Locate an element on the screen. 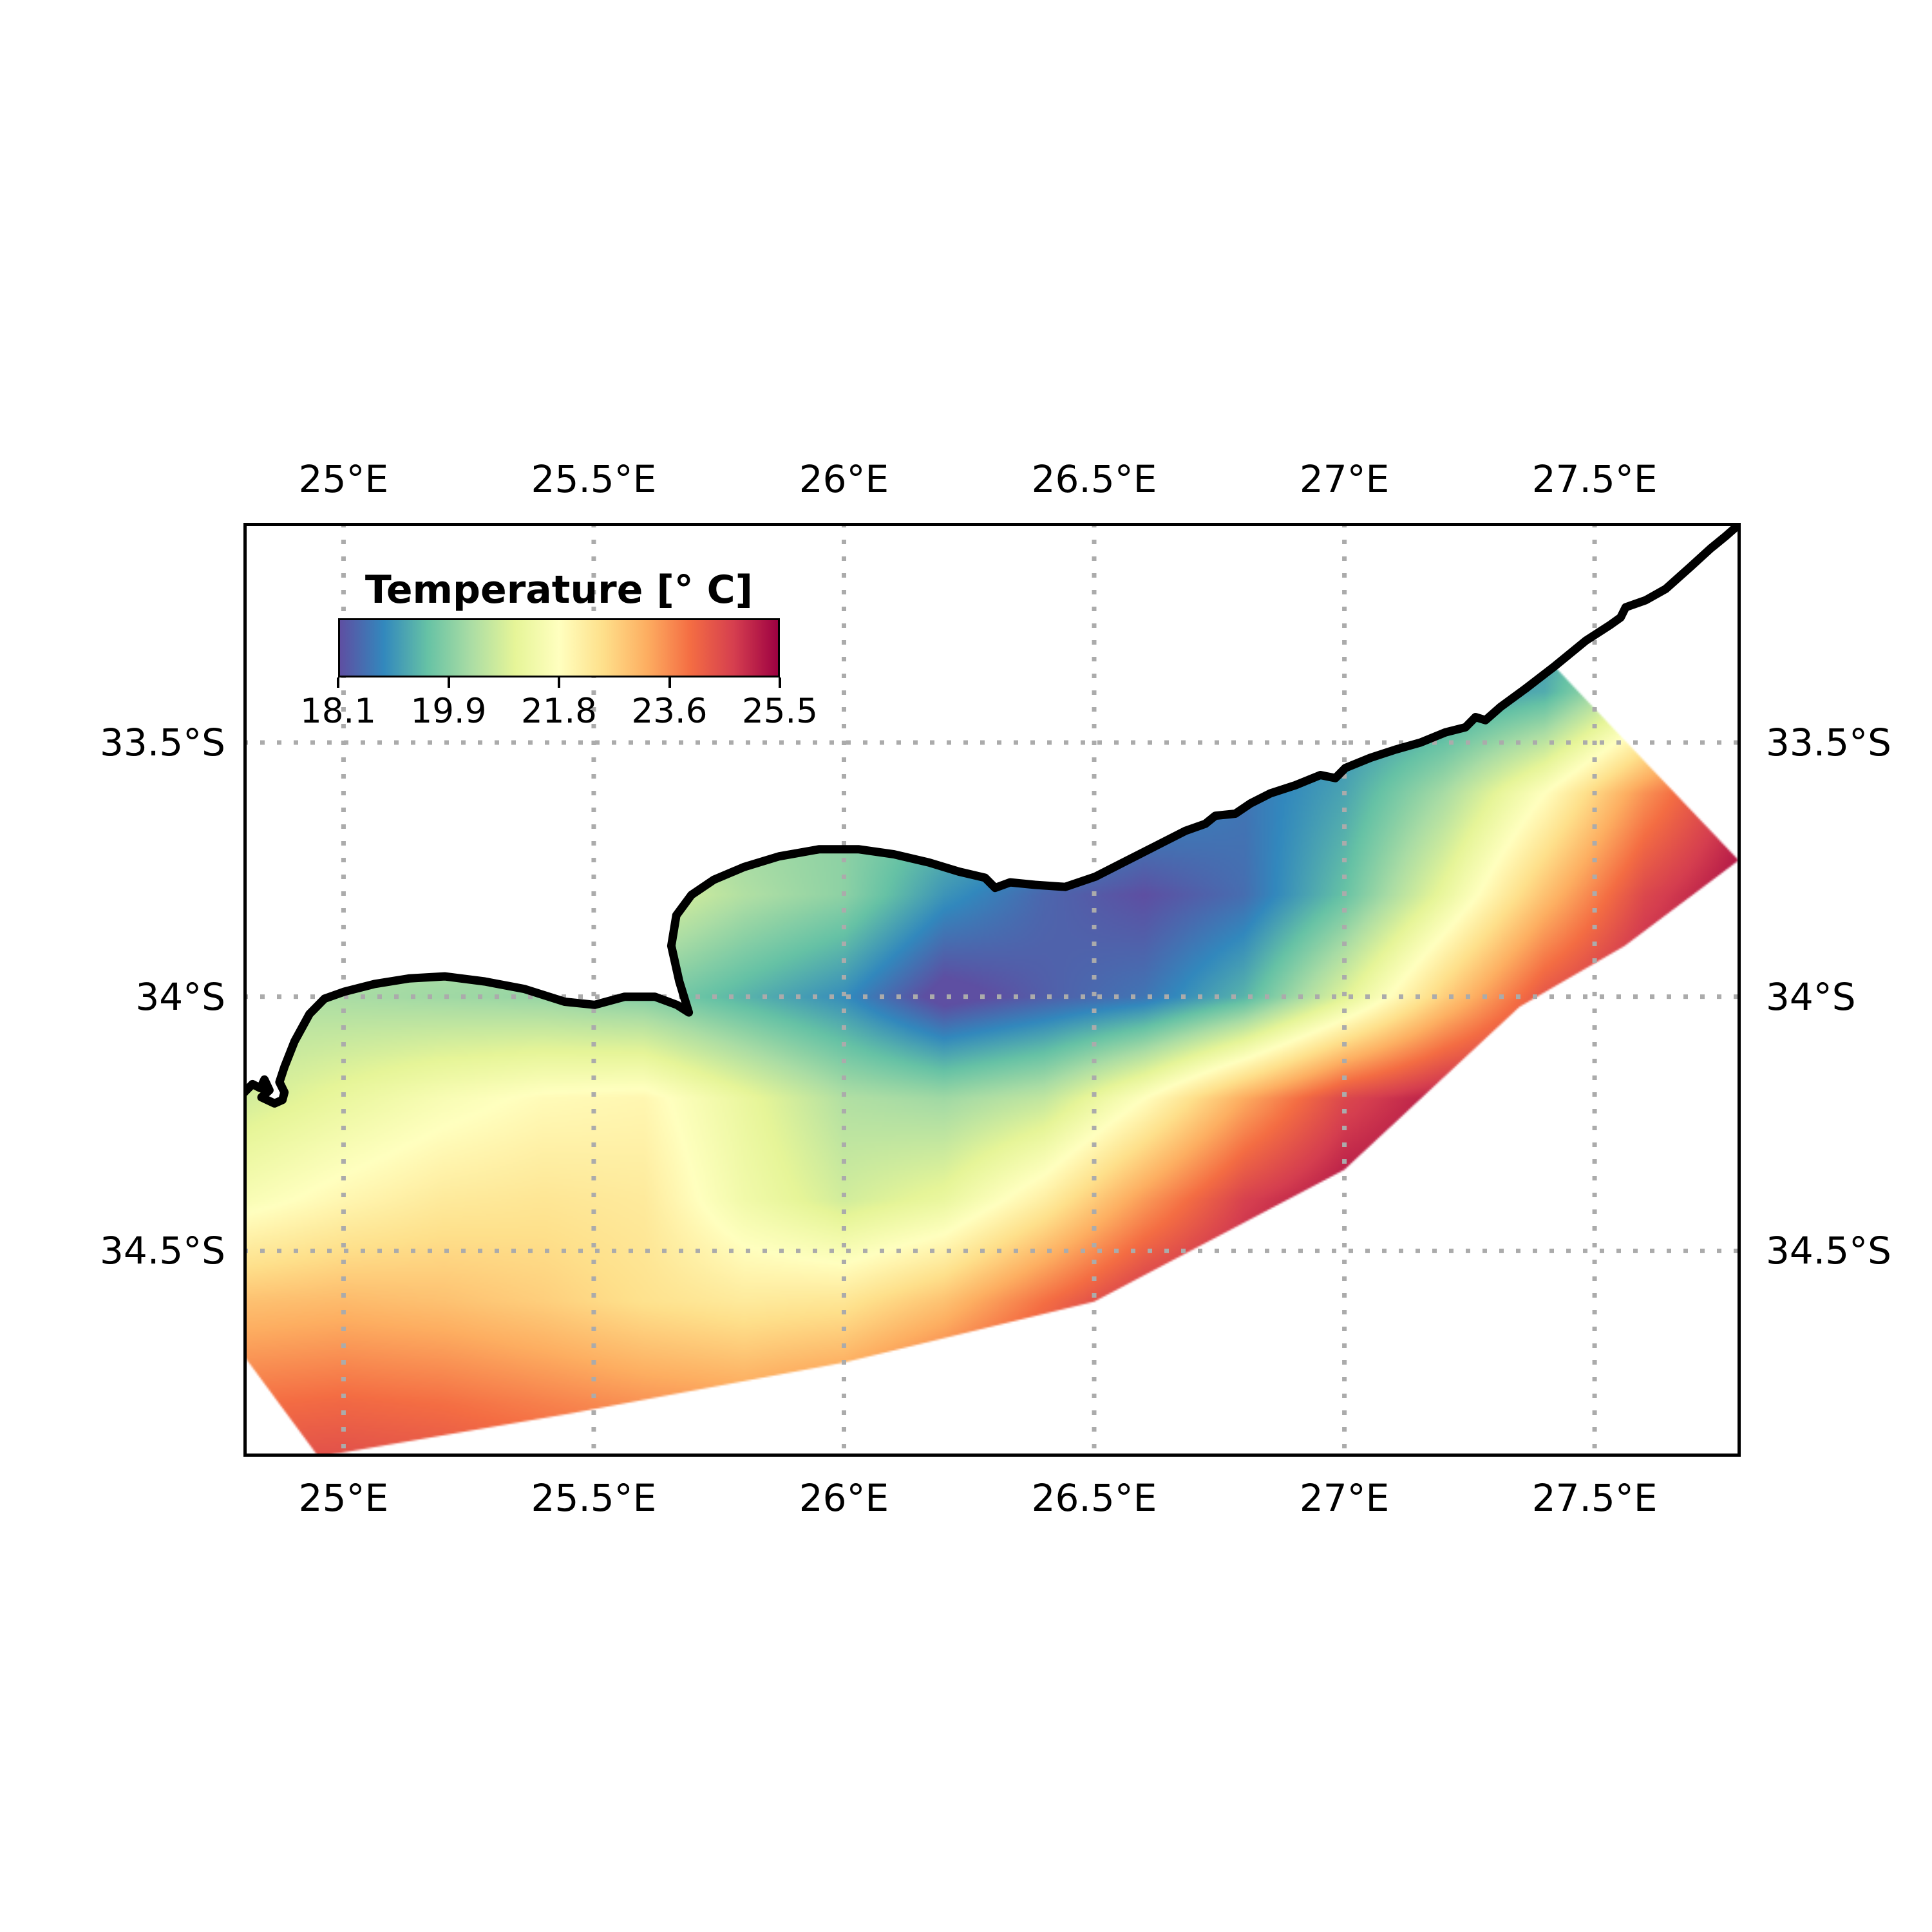  colorbar-tick-label: 23.6 is located at coordinates (669, 712).